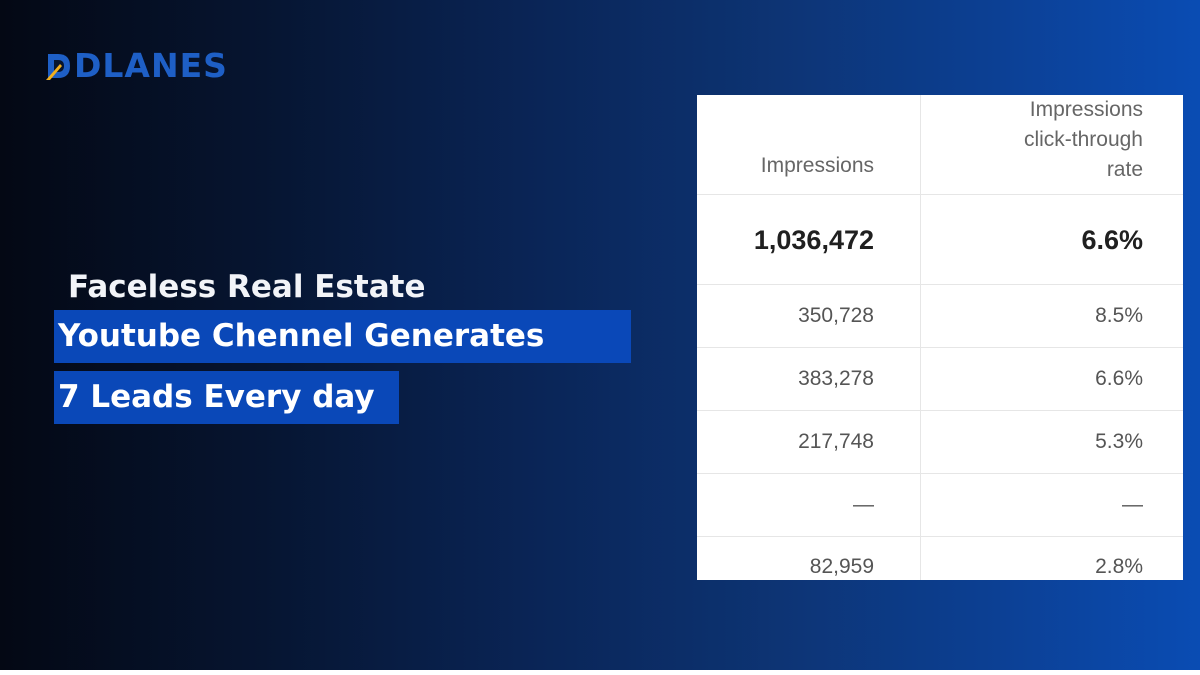 This screenshot has height=675, width=1200. I want to click on table-row: 350,728 8.5%, so click(940, 316).